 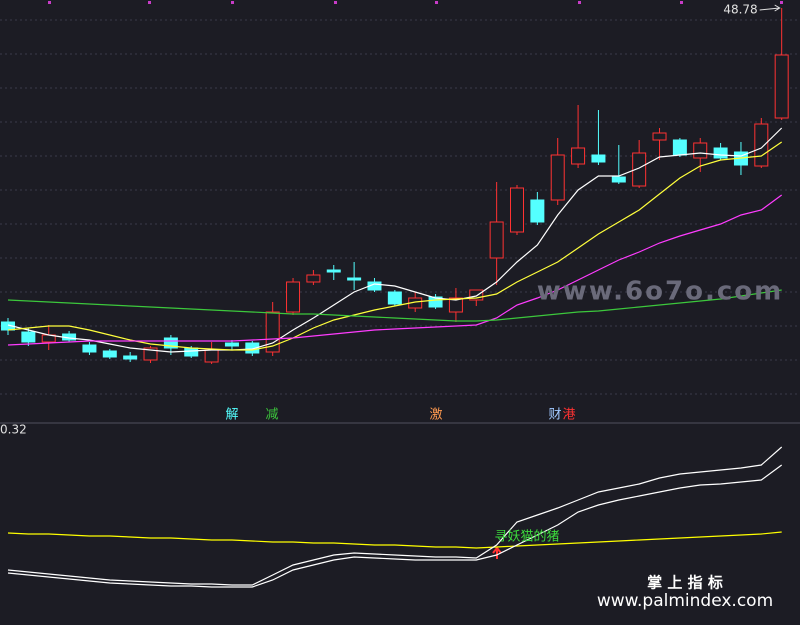 I want to click on max-price-label: 48.78, so click(x=740, y=10).